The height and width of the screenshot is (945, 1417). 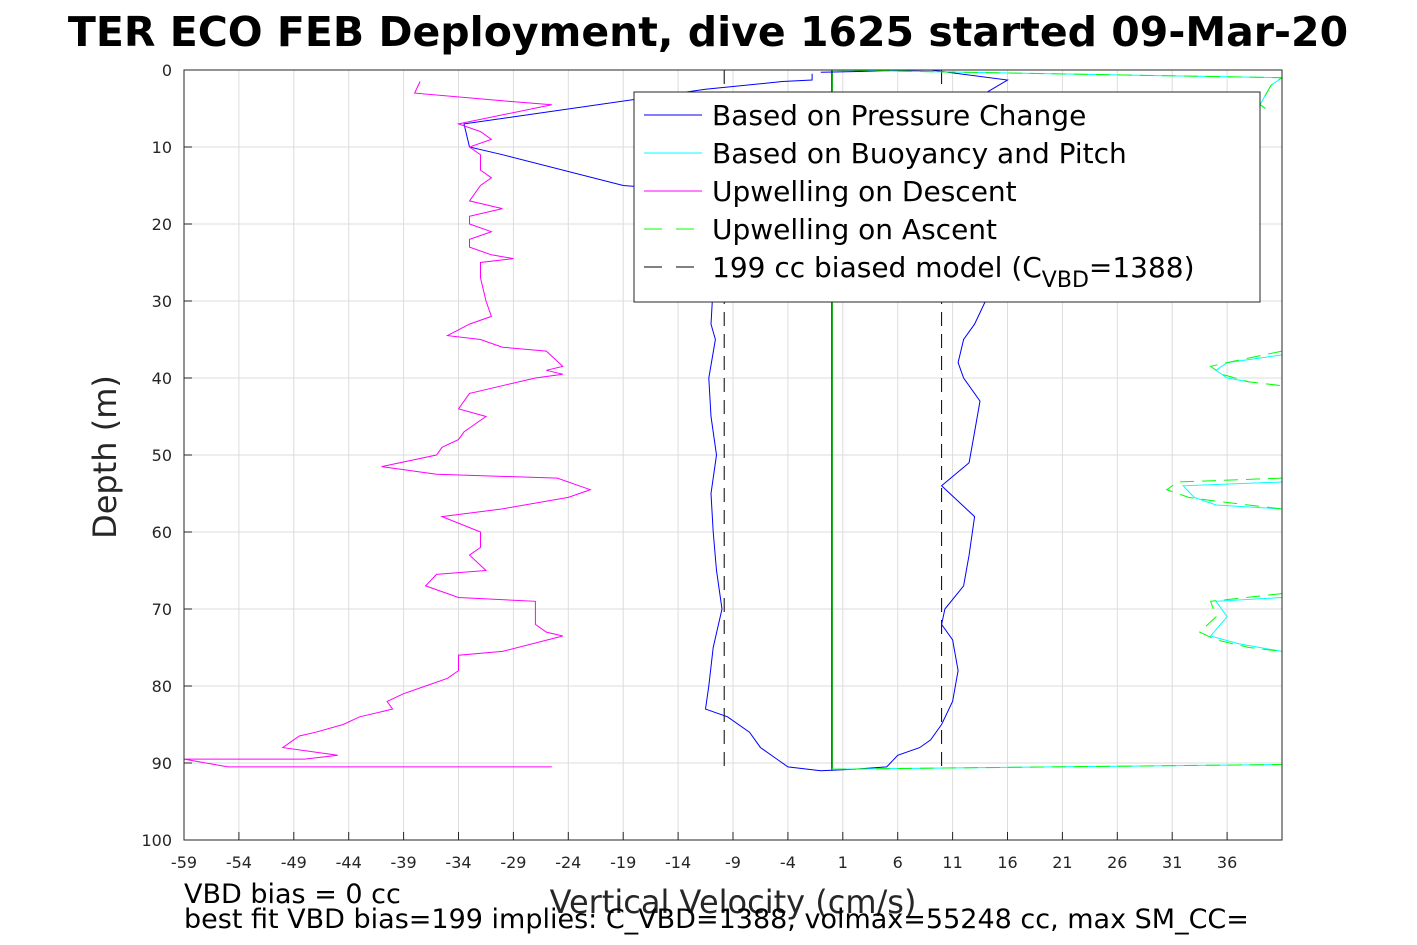 I want to click on vbd-bias-note: VBD bias = 0 cc, so click(x=292, y=894).